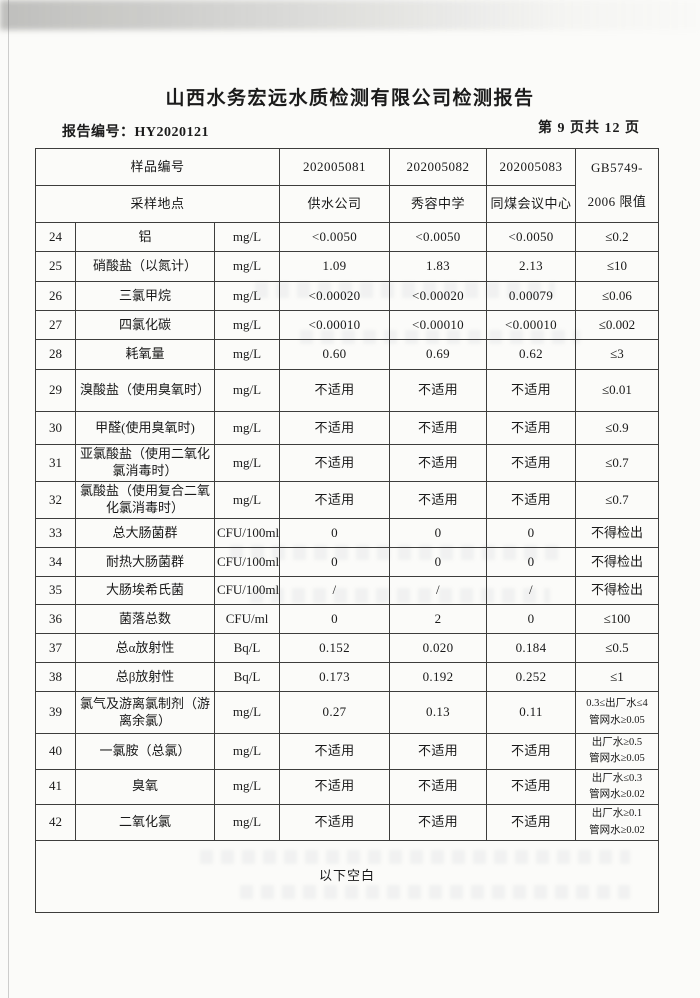  Describe the element at coordinates (157, 167) in the screenshot. I see `sample-id-label: 样品编号` at that location.